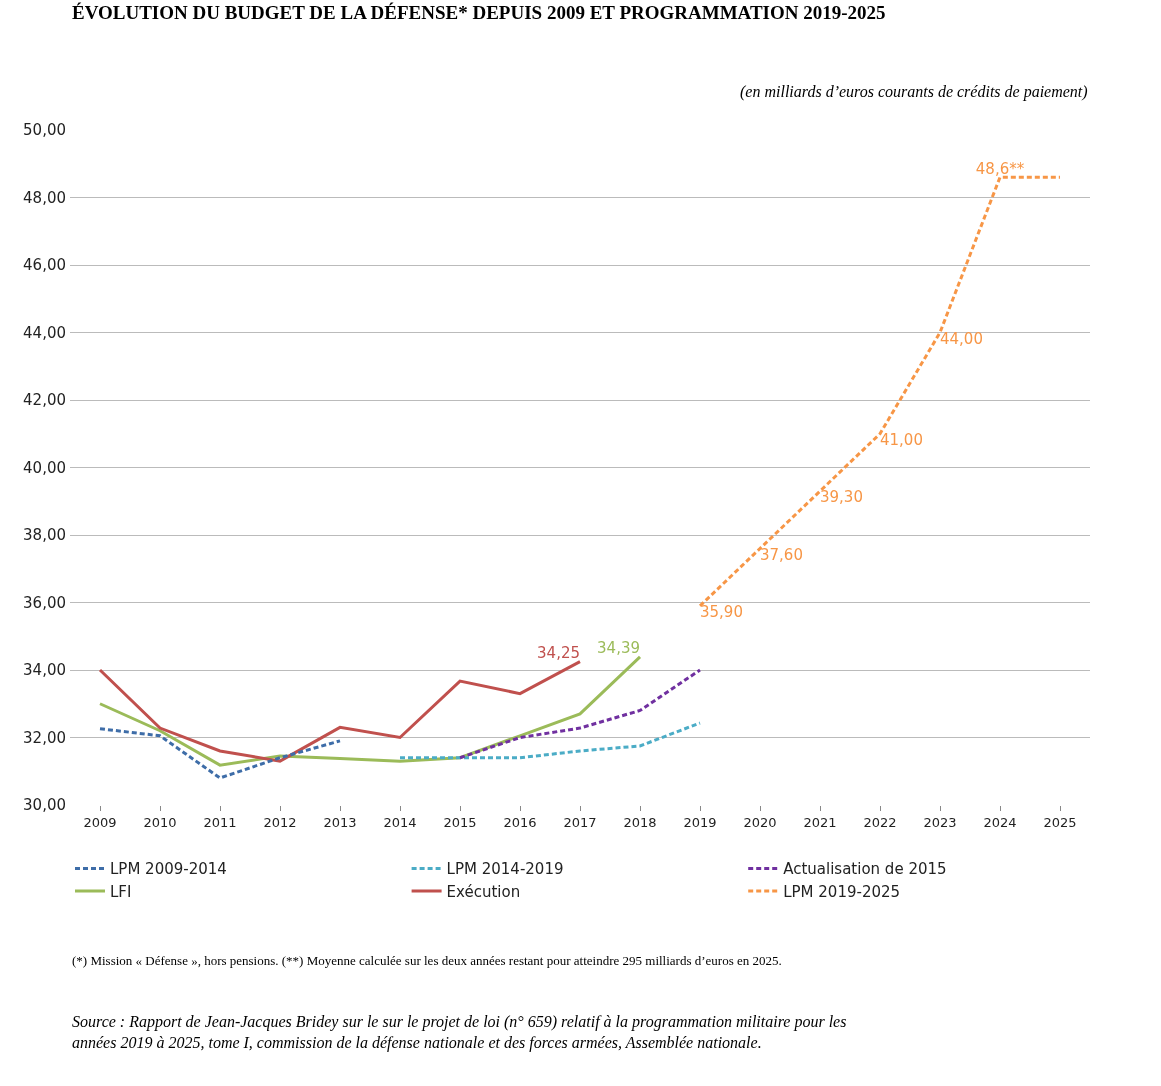 This screenshot has width=1161, height=1086. What do you see at coordinates (460, 822) in the screenshot?
I see `x-tick-label: 2015` at bounding box center [460, 822].